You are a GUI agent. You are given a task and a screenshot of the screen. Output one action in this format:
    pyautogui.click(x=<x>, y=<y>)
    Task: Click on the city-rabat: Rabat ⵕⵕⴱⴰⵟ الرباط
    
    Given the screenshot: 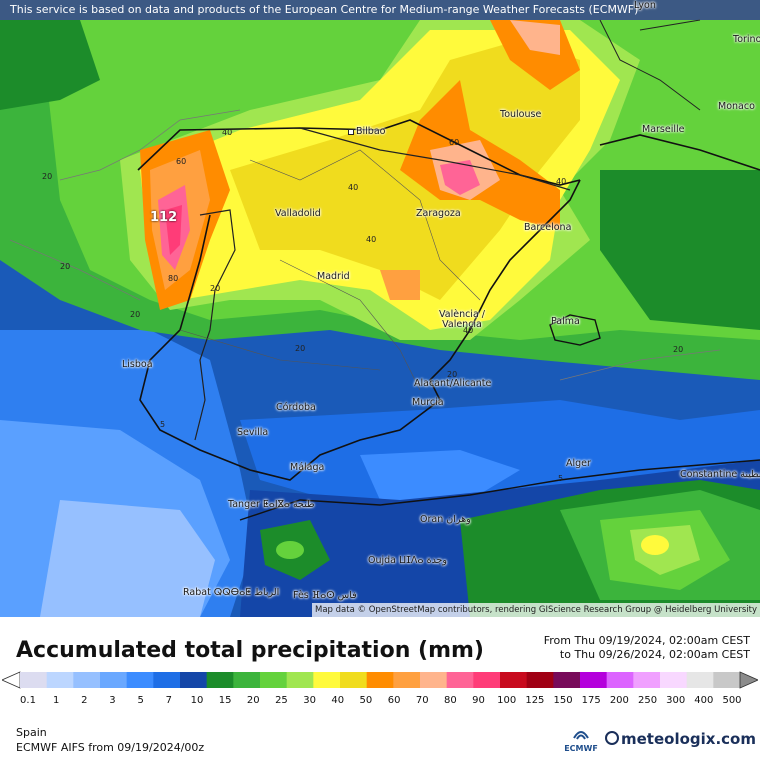 What is the action you would take?
    pyautogui.click(x=231, y=592)
    